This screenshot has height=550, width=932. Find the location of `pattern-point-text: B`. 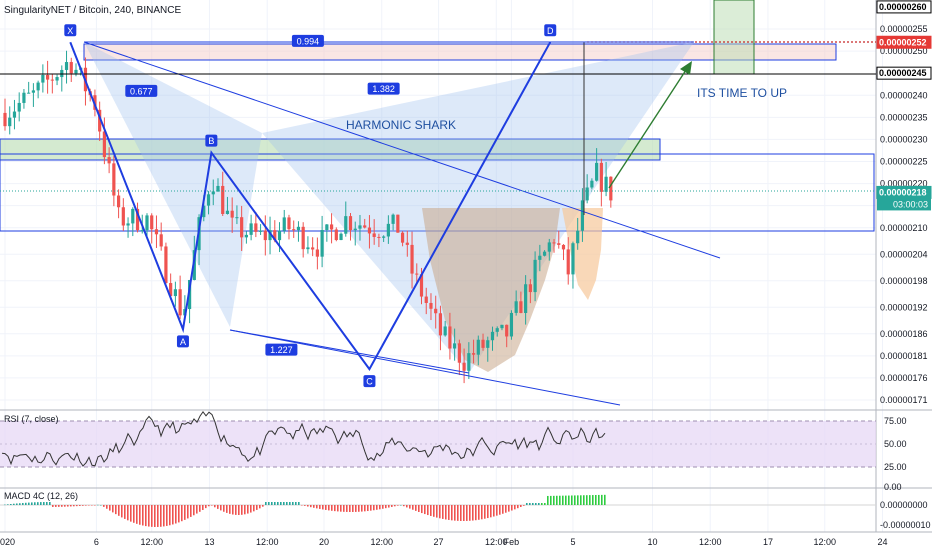

pattern-point-text: B is located at coordinates (211, 141).